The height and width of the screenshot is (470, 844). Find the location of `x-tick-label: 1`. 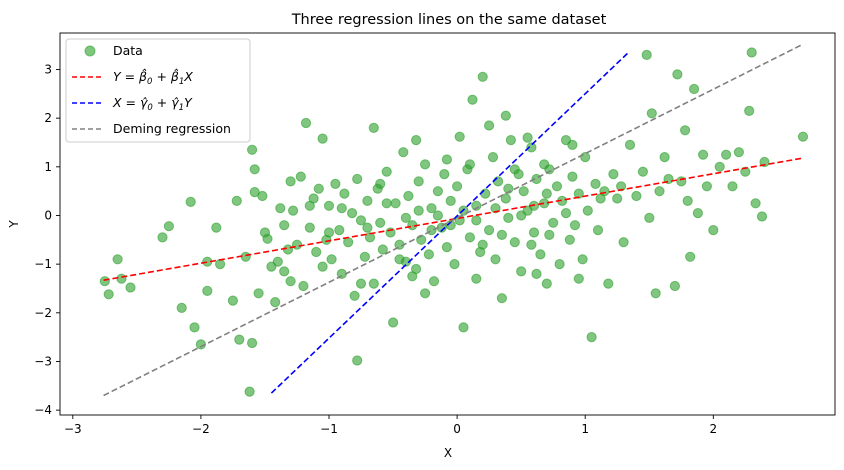

x-tick-label: 1 is located at coordinates (585, 429).